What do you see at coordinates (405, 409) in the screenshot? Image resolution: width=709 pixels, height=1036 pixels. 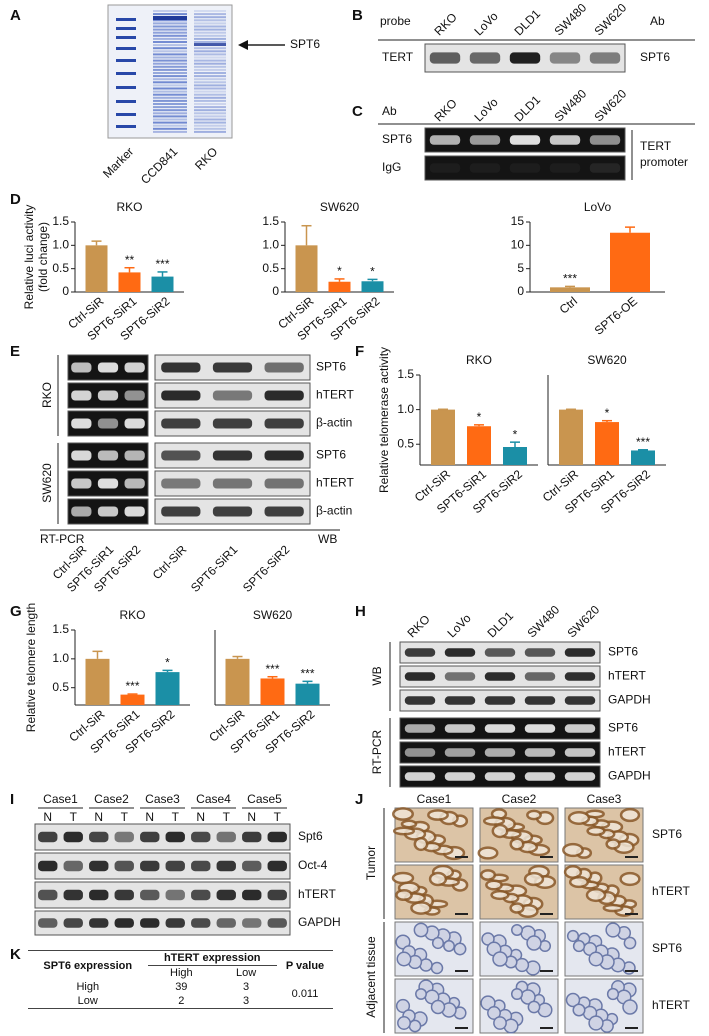 I see `y-tick-label: 1.0` at bounding box center [405, 409].